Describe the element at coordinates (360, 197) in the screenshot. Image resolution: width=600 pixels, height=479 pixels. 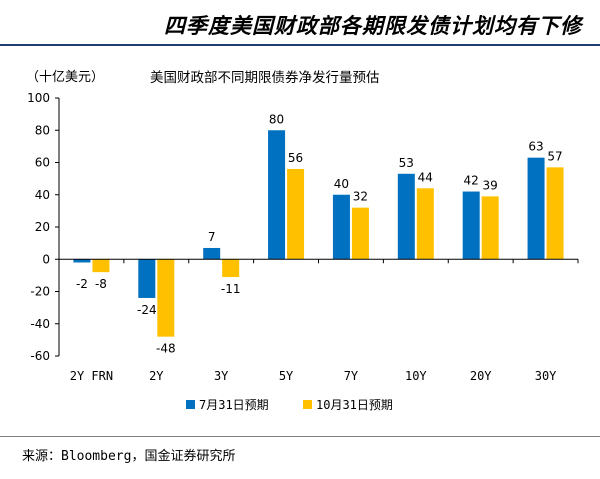
I see `data-label: 32` at that location.